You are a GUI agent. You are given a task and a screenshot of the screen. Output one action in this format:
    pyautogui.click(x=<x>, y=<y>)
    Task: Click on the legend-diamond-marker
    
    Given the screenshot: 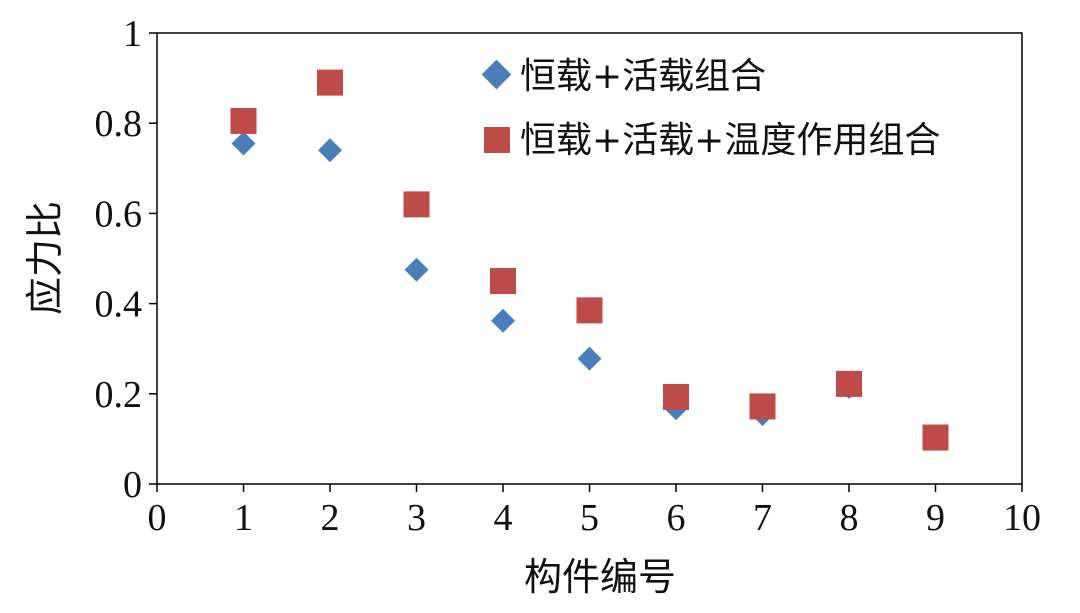 What is the action you would take?
    pyautogui.click(x=496, y=74)
    